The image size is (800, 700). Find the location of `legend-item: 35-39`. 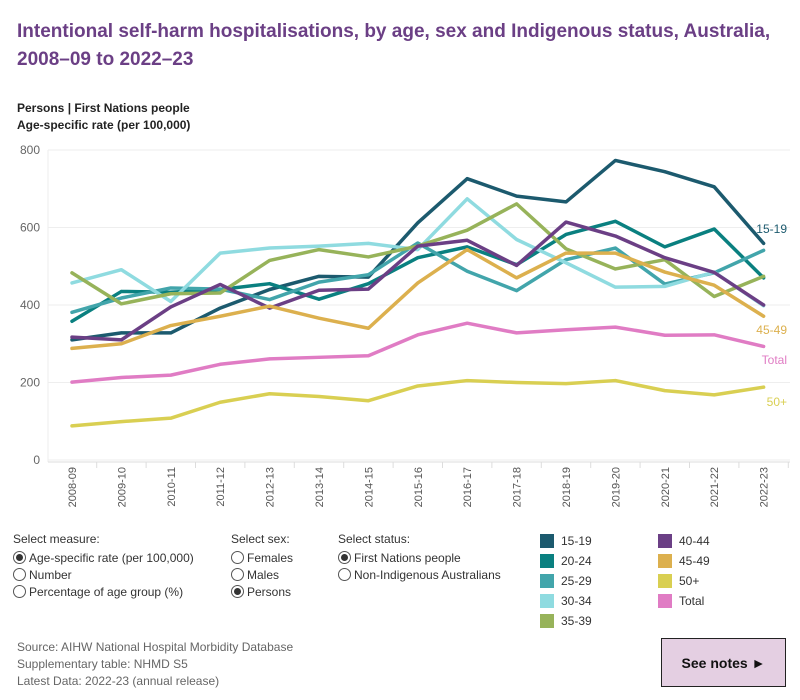

legend-item: 35-39 is located at coordinates (566, 621).